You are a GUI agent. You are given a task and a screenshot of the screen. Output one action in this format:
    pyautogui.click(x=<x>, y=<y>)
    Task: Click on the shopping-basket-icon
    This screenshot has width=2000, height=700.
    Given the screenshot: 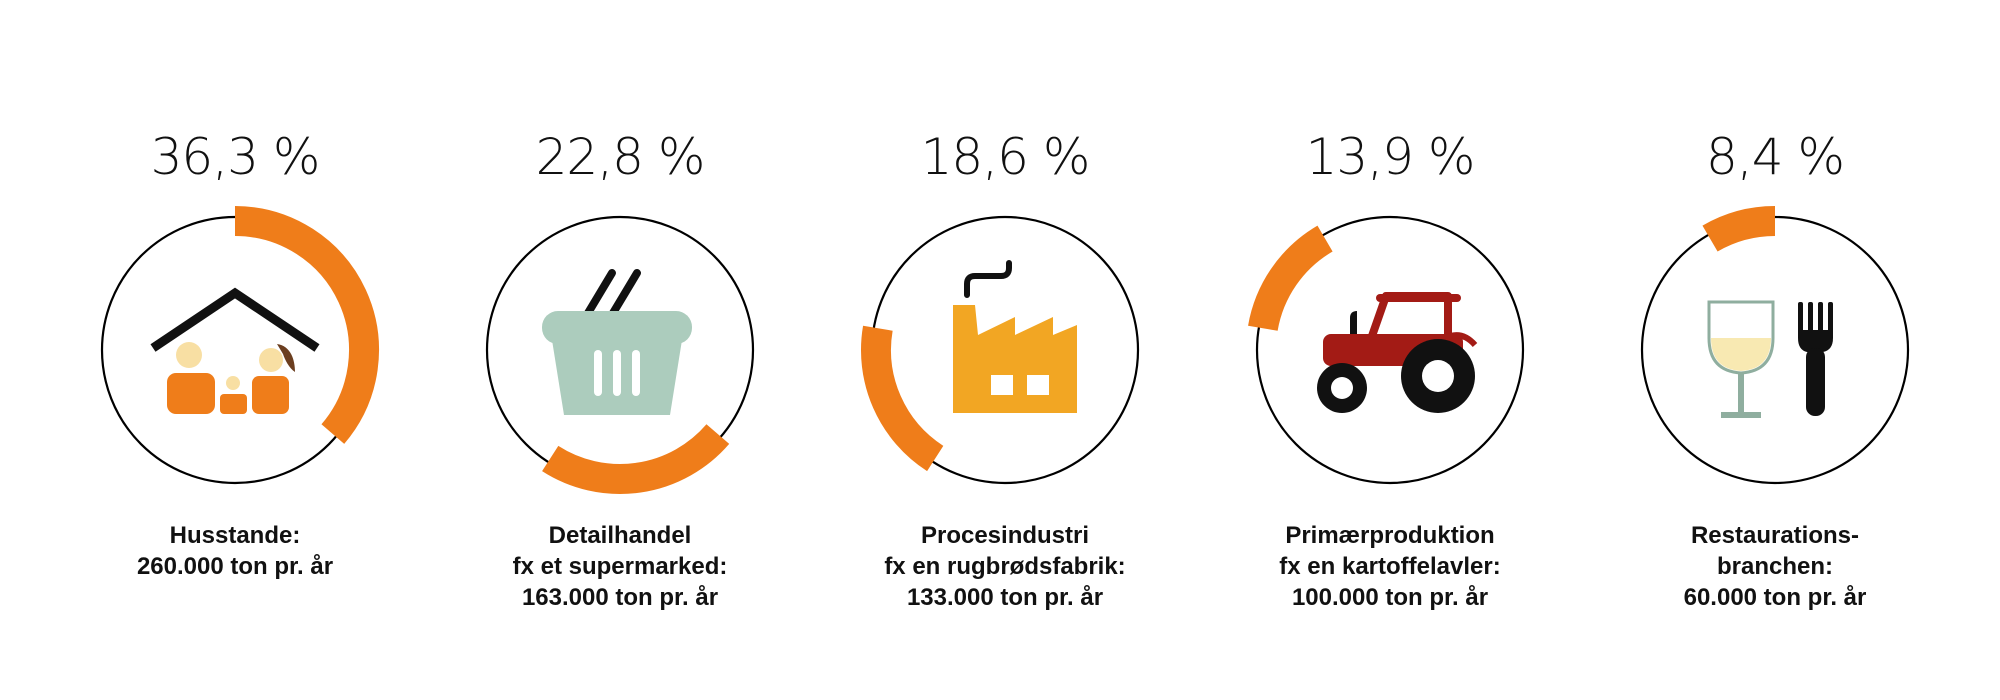 What is the action you would take?
    pyautogui.click(x=617, y=342)
    